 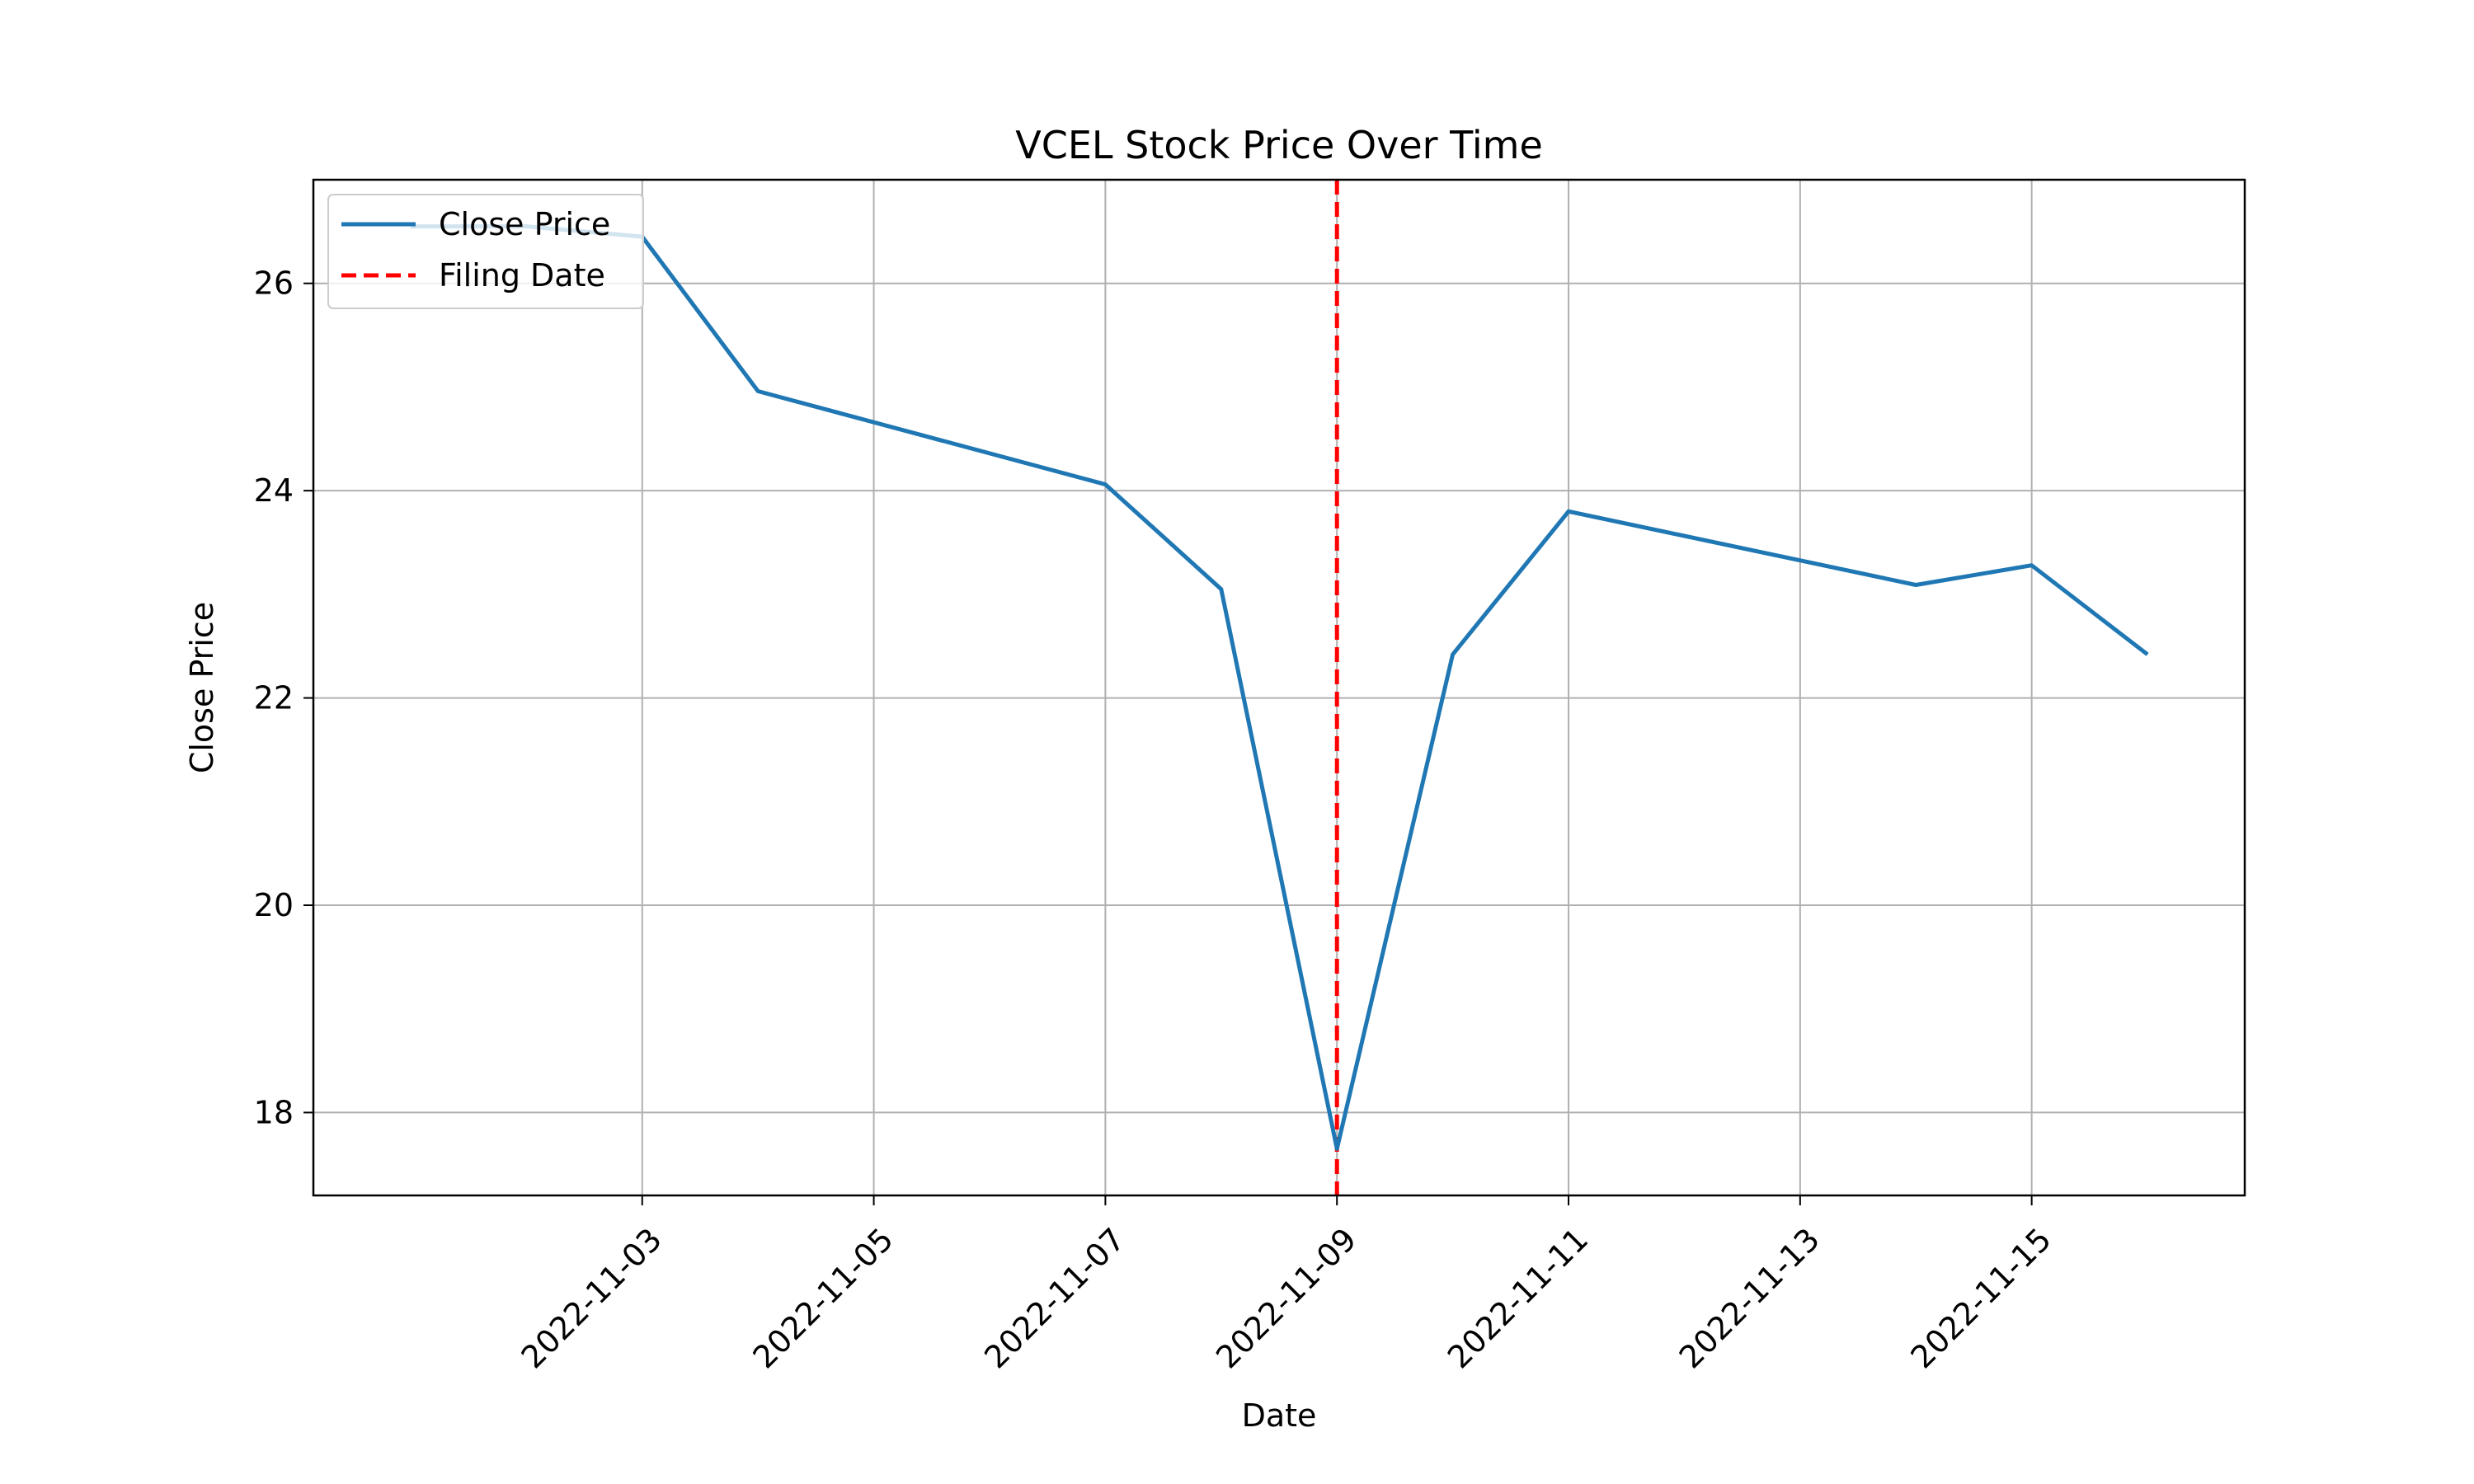 I want to click on chart-title: VCEL Stock Price Over Time, so click(x=1279, y=145).